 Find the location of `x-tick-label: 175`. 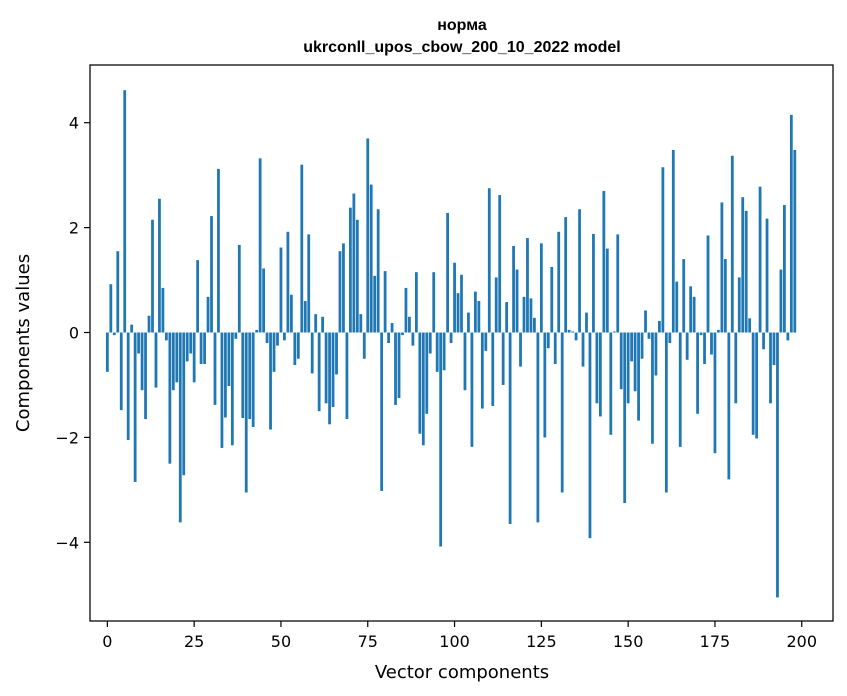

x-tick-label: 175 is located at coordinates (715, 641).